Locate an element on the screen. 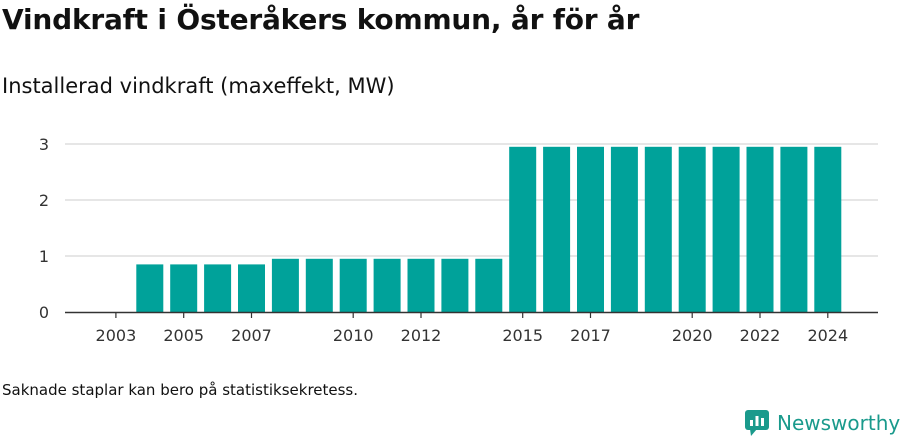 The image size is (900, 439). bar-2009 is located at coordinates (319, 285).